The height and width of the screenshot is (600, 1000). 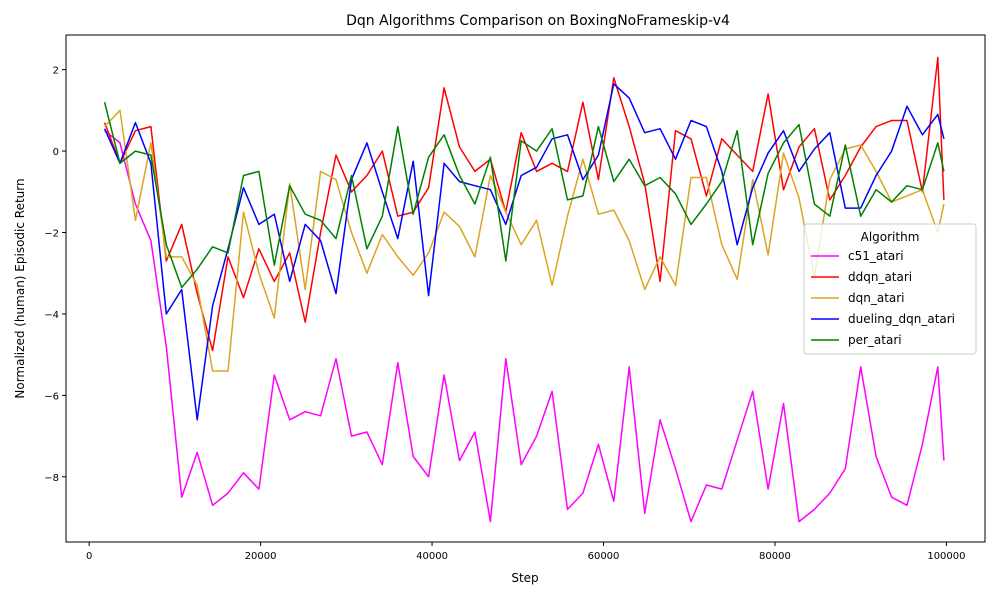 I want to click on y-tick-label: −4, so click(x=51, y=315).